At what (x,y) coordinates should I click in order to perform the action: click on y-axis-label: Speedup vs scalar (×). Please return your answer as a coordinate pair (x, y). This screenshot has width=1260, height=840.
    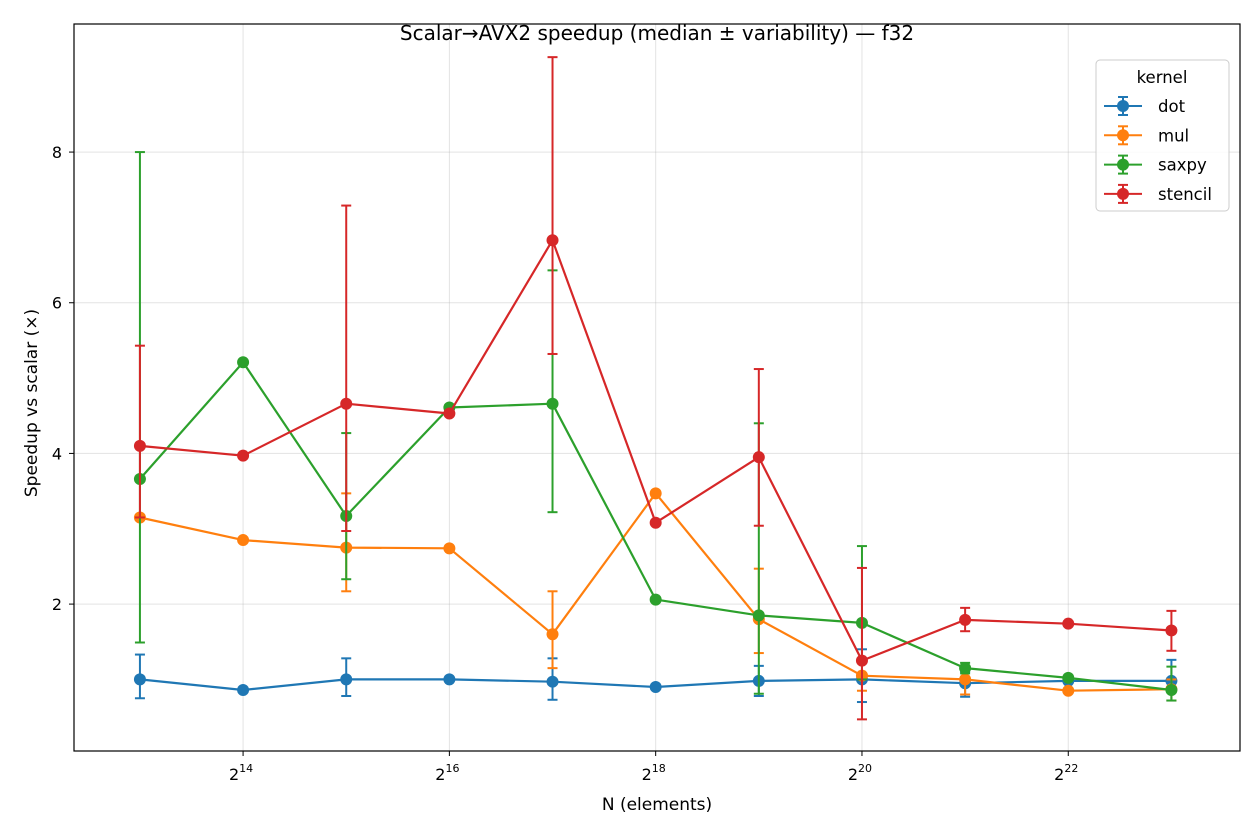
    Looking at the image, I should click on (32, 403).